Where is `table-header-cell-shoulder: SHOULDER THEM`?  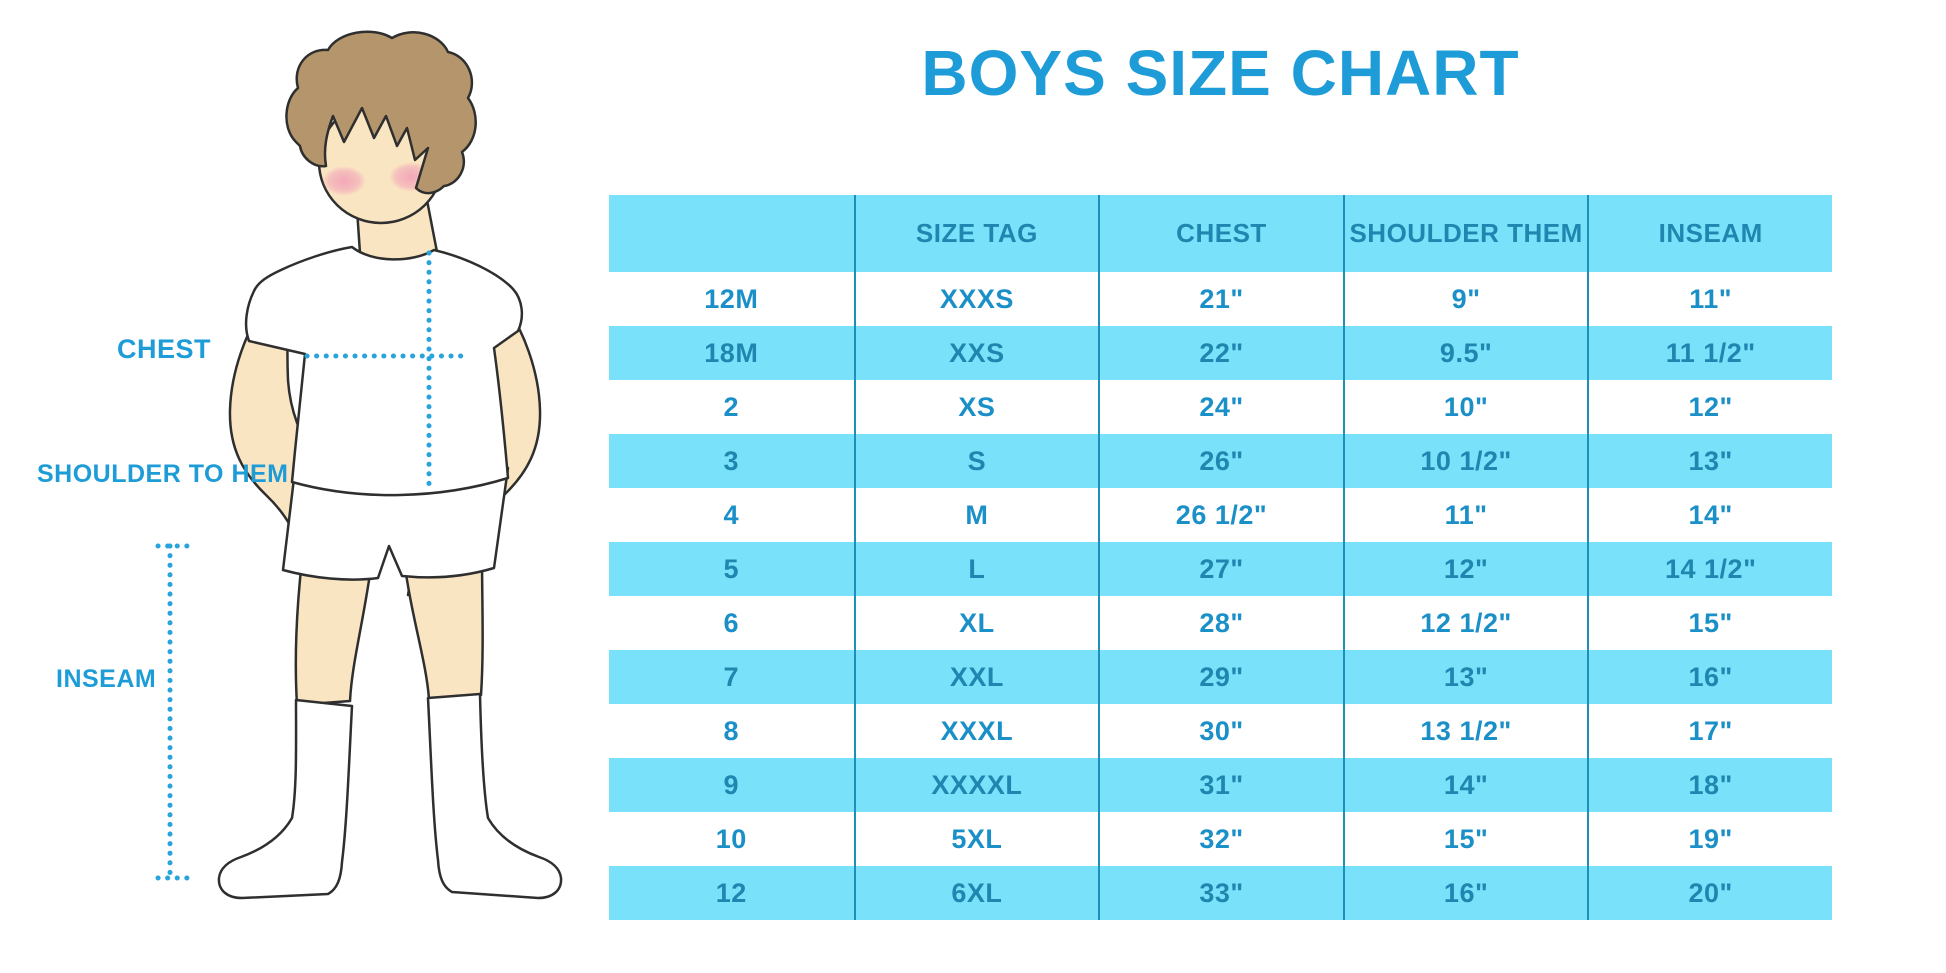 table-header-cell-shoulder: SHOULDER THEM is located at coordinates (1465, 233).